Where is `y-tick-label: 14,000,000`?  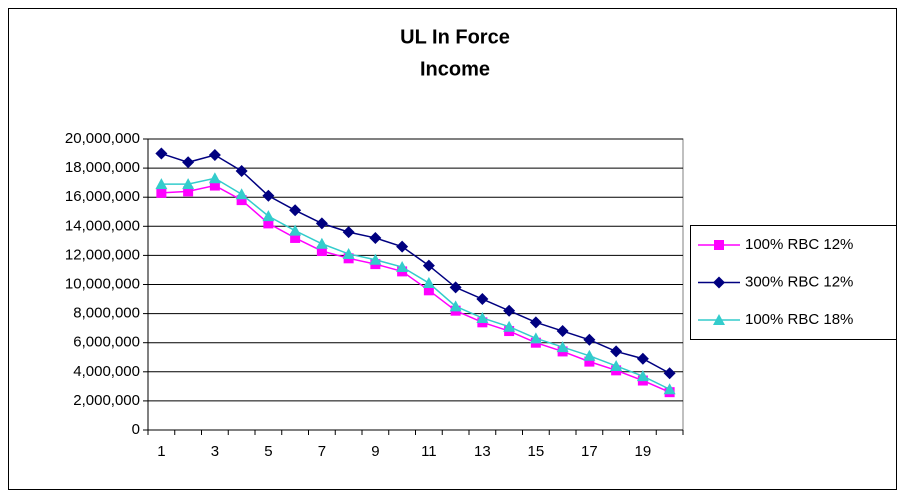
y-tick-label: 14,000,000 is located at coordinates (102, 225).